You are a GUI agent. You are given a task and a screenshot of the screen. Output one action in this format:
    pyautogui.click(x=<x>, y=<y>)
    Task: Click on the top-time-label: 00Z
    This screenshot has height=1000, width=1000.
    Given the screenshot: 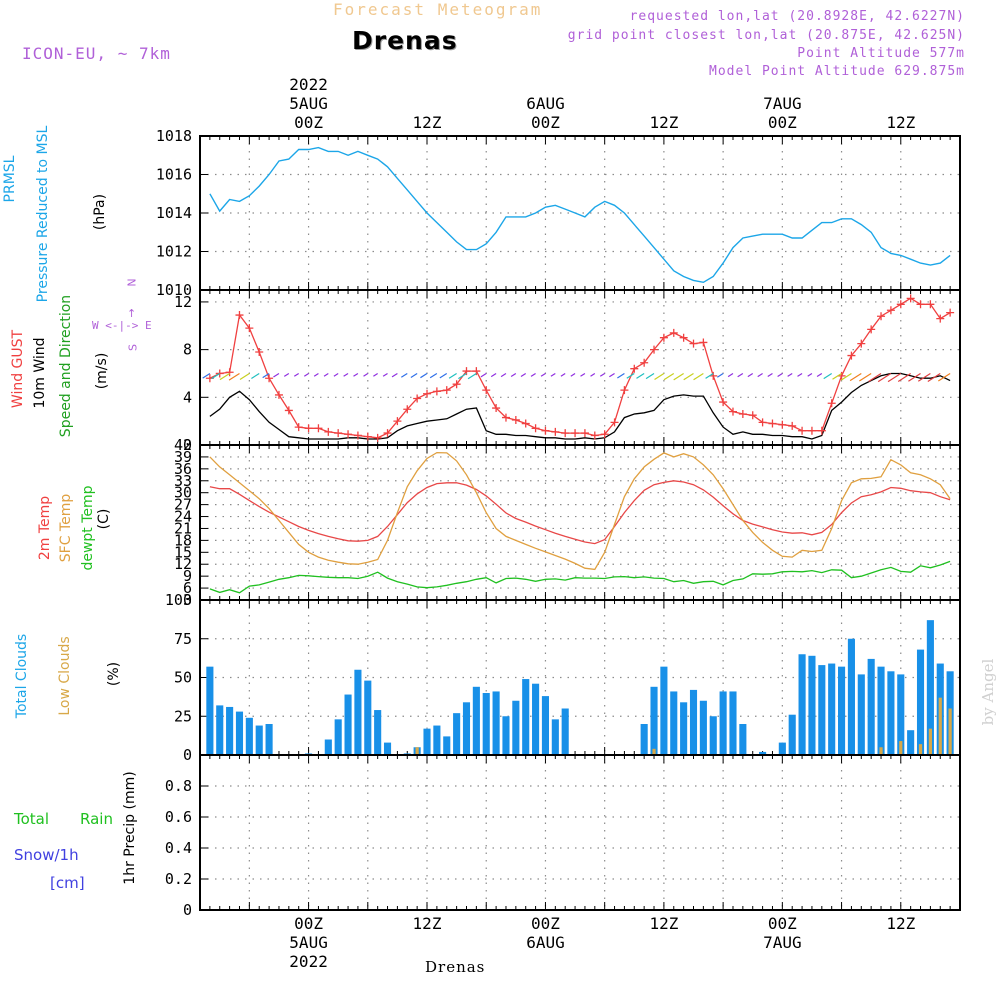 What is the action you would take?
    pyautogui.click(x=308, y=122)
    